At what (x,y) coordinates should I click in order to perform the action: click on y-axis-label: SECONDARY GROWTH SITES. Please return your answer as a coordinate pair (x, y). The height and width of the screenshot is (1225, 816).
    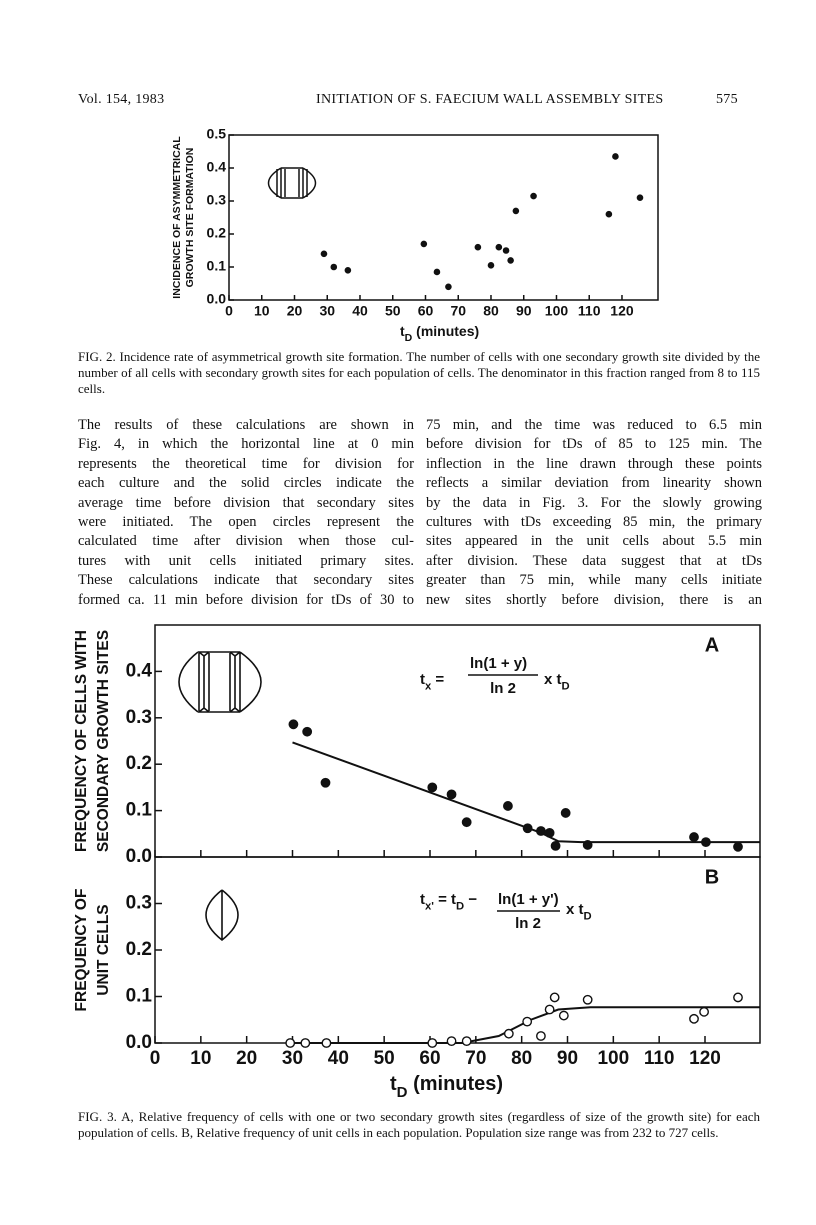
    Looking at the image, I should click on (103, 741).